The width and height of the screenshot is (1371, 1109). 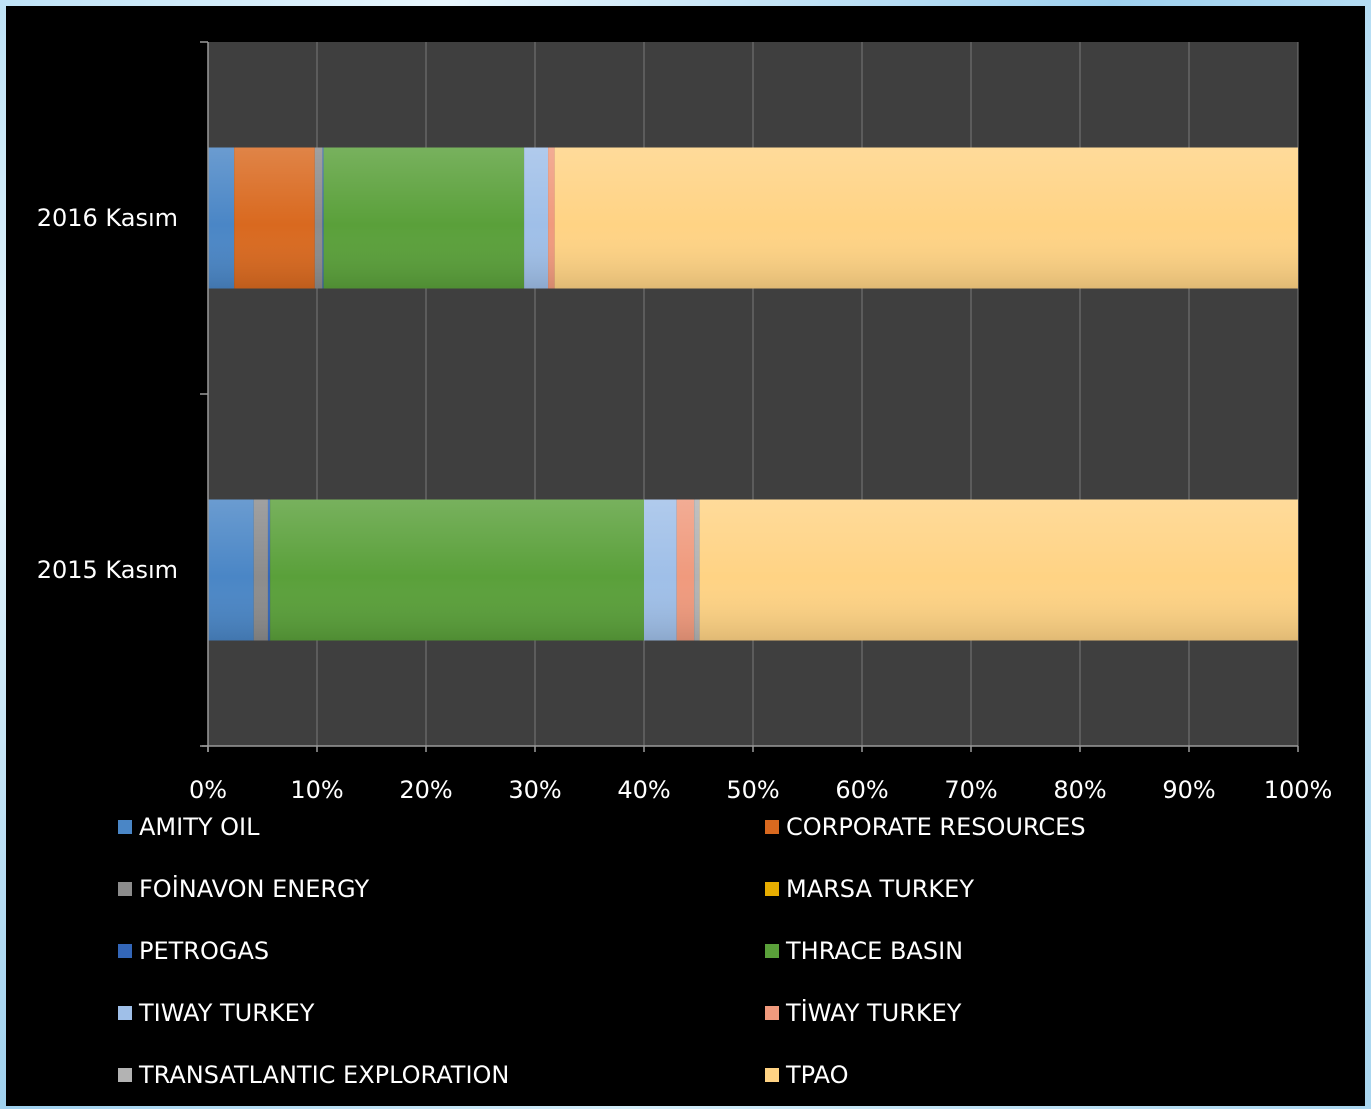 I want to click on x-tick-label: 80%, so click(x=1079, y=790).